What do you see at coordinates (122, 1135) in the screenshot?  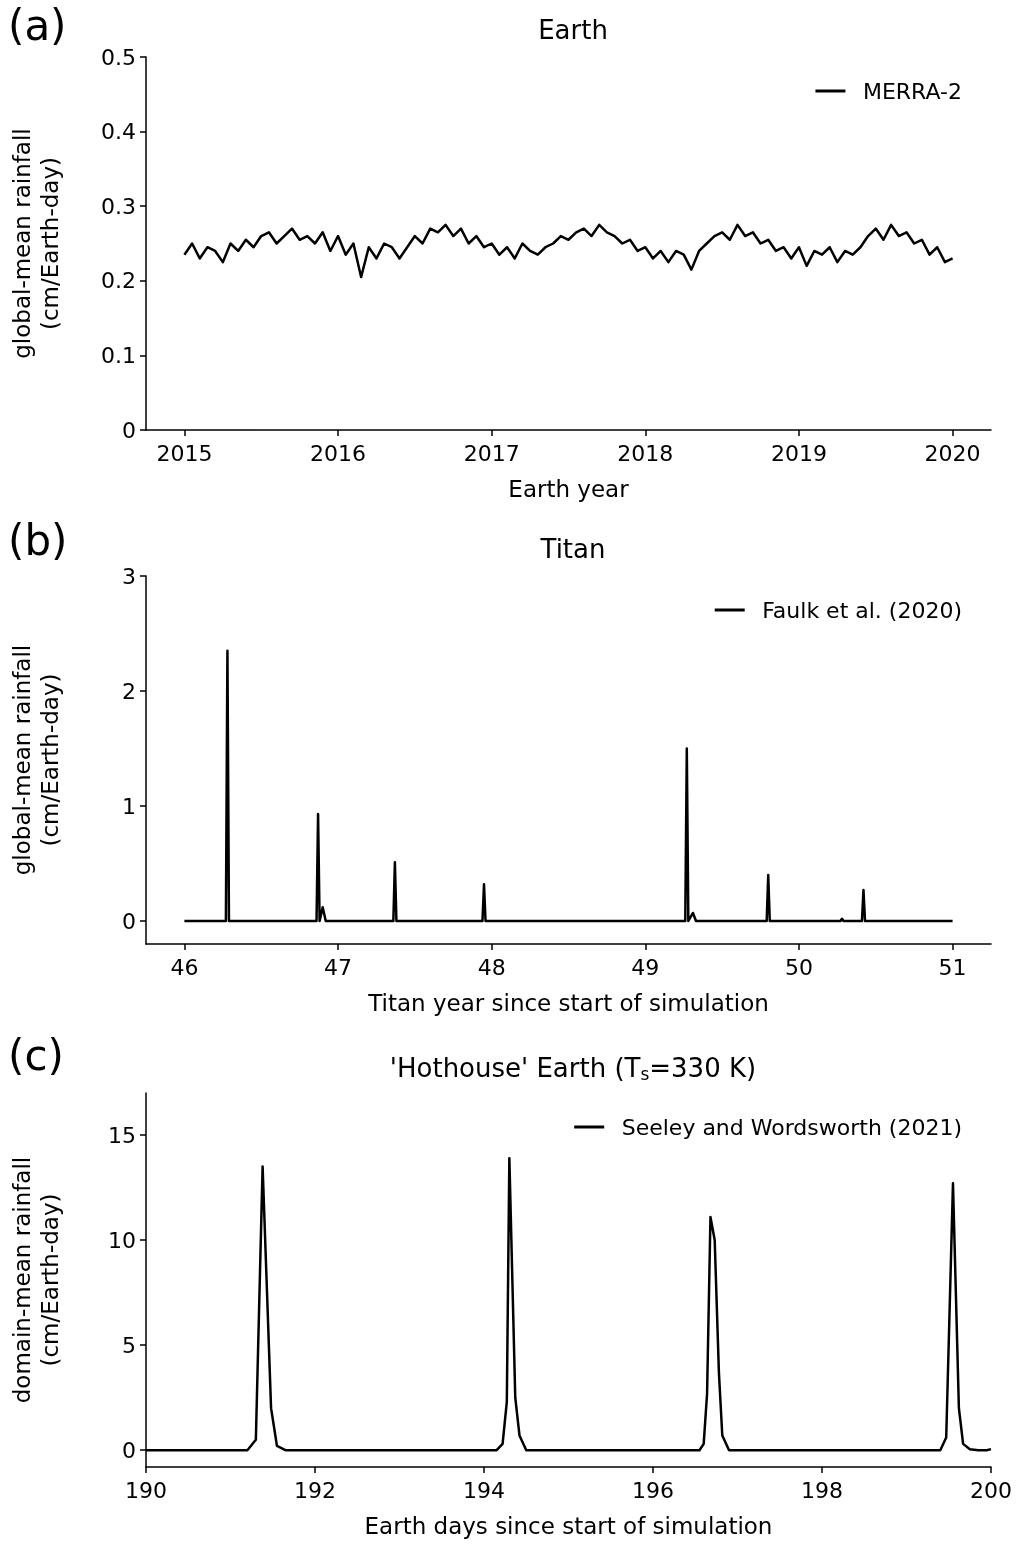 I see `y-tick-label: 15` at bounding box center [122, 1135].